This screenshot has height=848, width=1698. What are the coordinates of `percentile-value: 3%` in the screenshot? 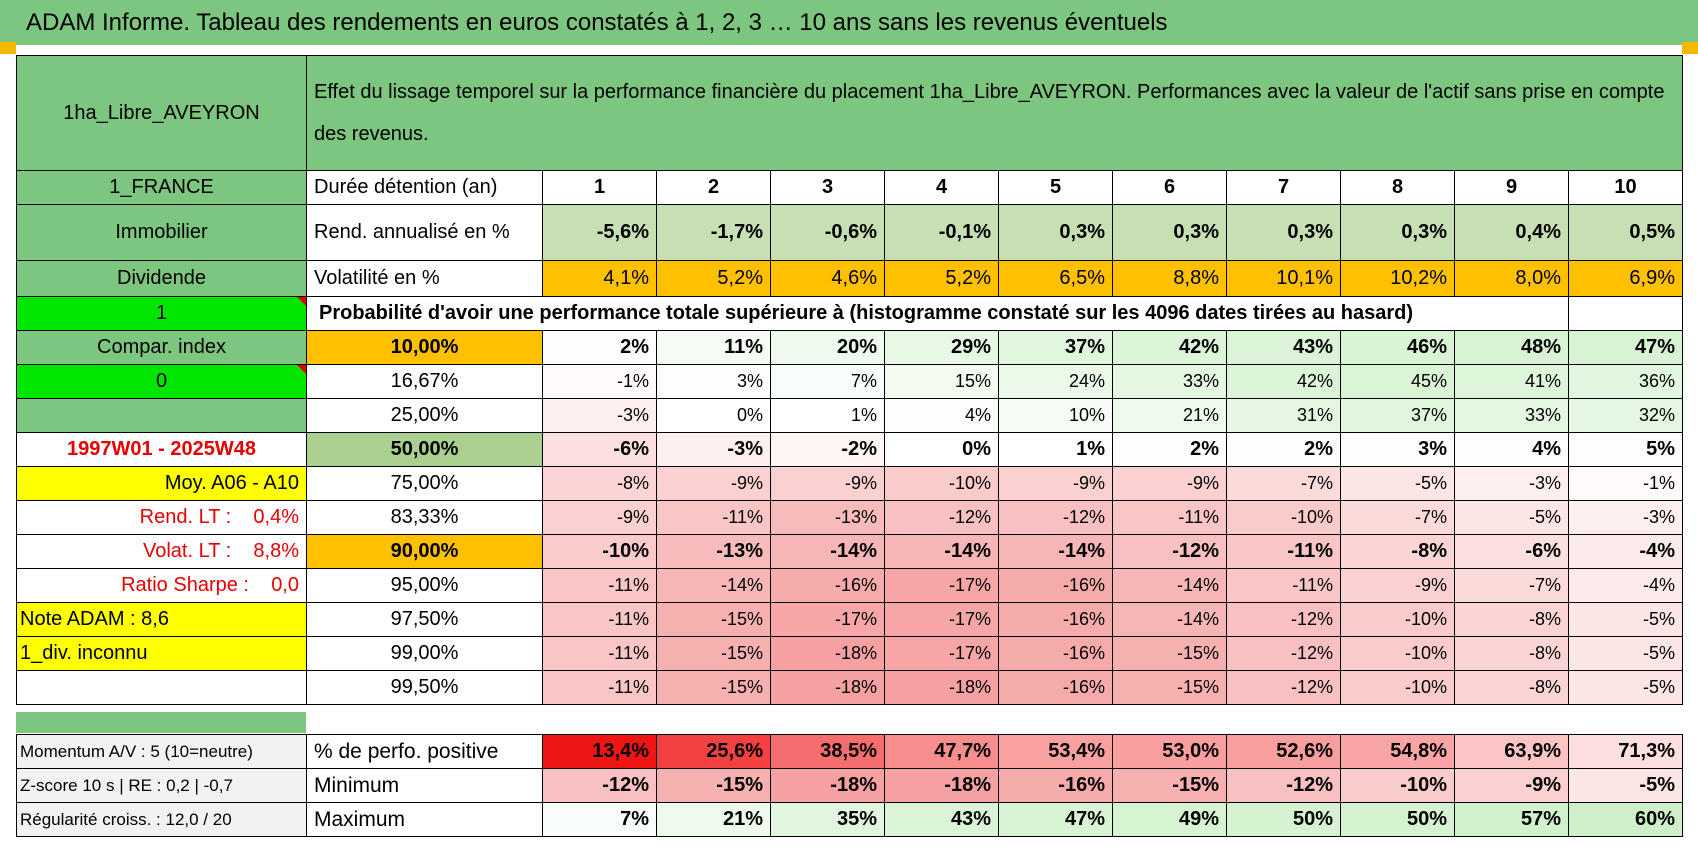 It's located at (1397, 449).